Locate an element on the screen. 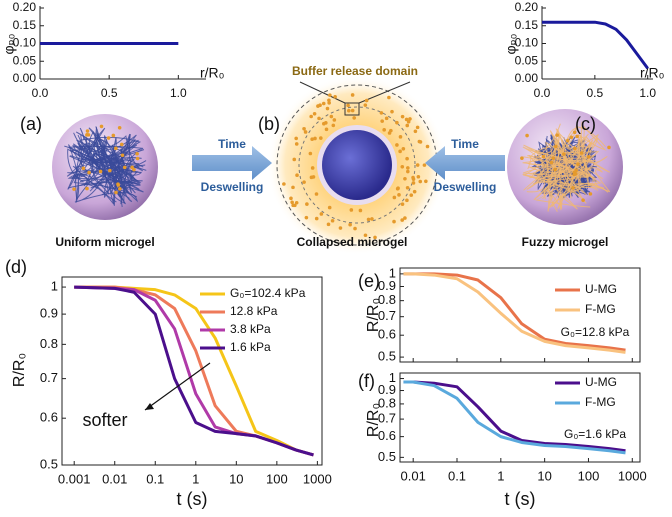 This screenshot has height=517, width=672. annotation-arrowhead is located at coordinates (149, 406).